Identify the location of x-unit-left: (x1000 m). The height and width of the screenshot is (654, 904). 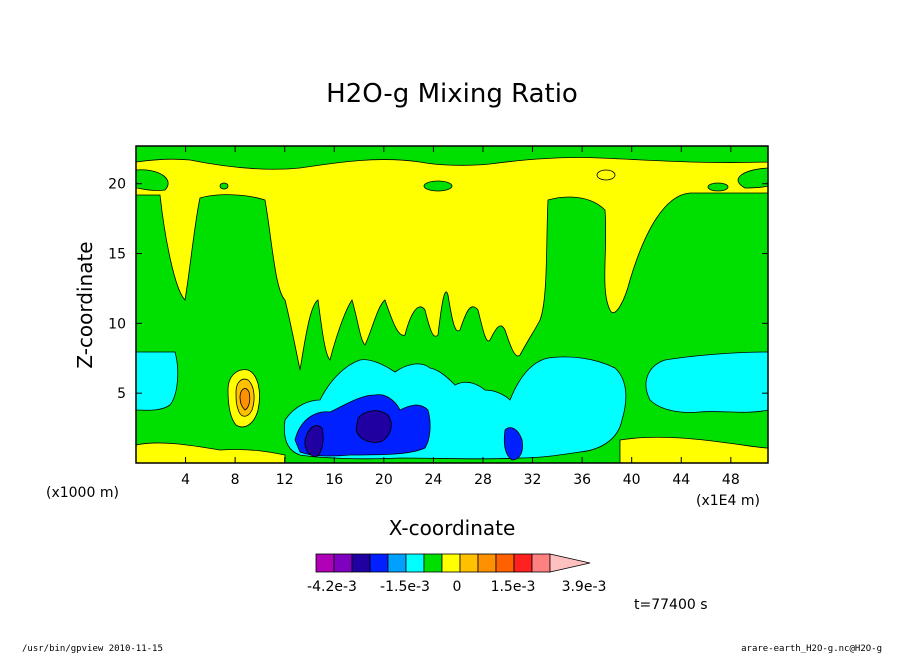
(82, 493).